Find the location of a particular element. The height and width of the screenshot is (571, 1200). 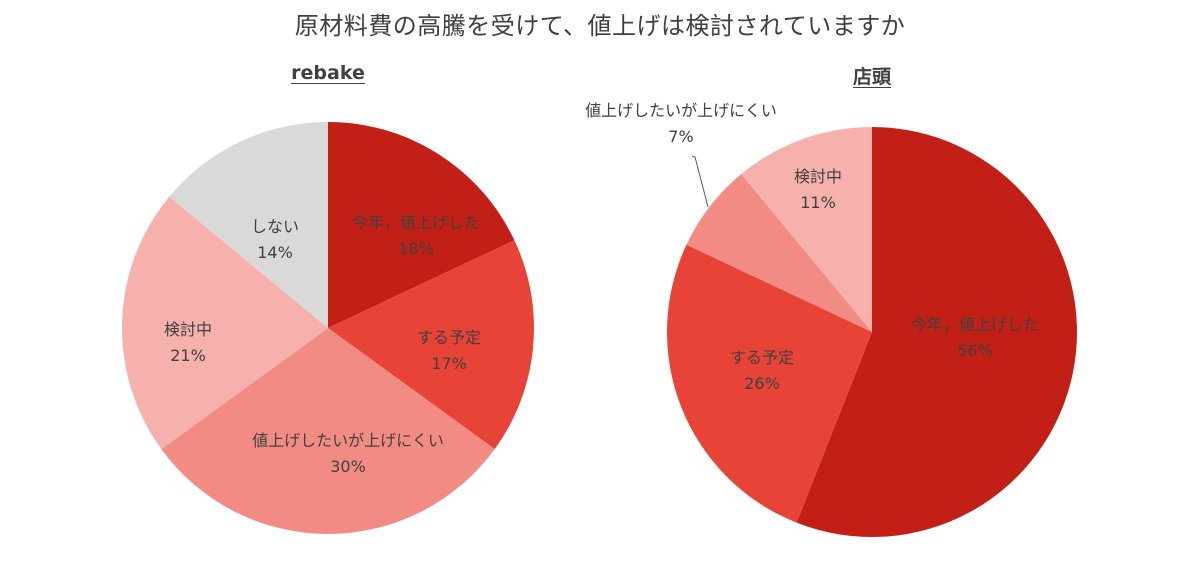

leader-line is located at coordinates (700, 181).